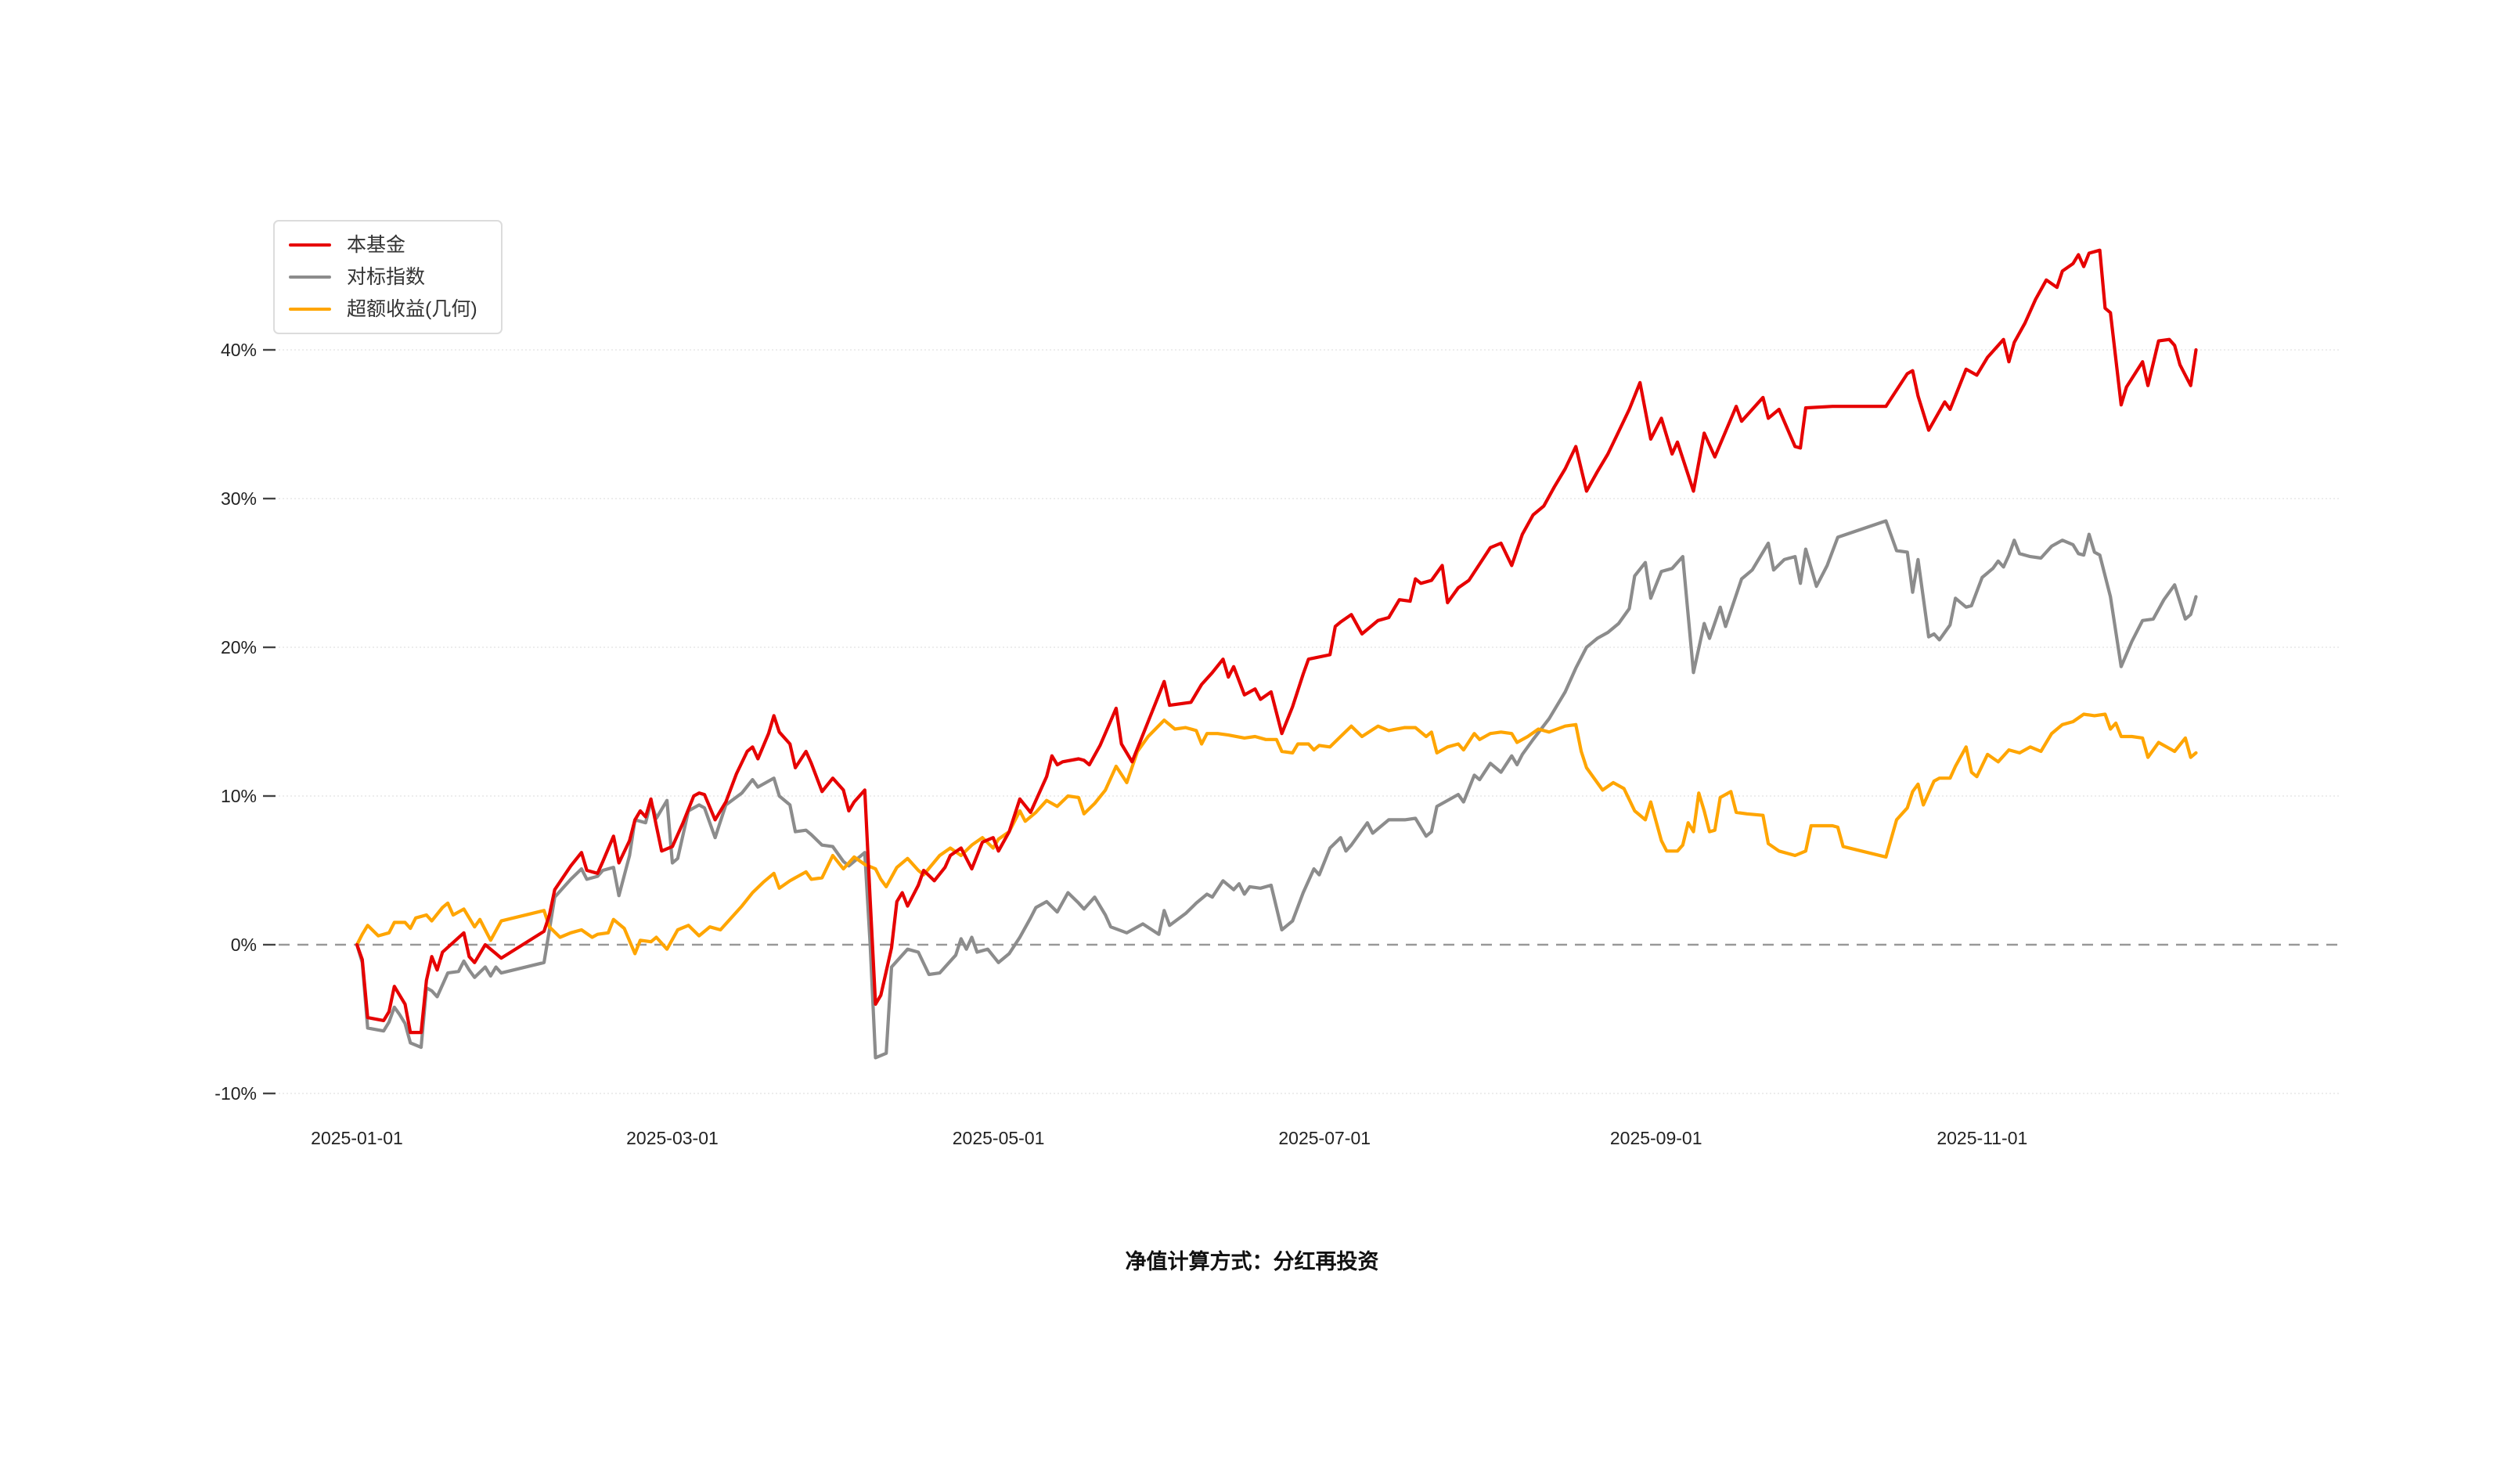 This screenshot has height=1484, width=2504. I want to click on x-tick-label: 2025-09-01, so click(1656, 1138).